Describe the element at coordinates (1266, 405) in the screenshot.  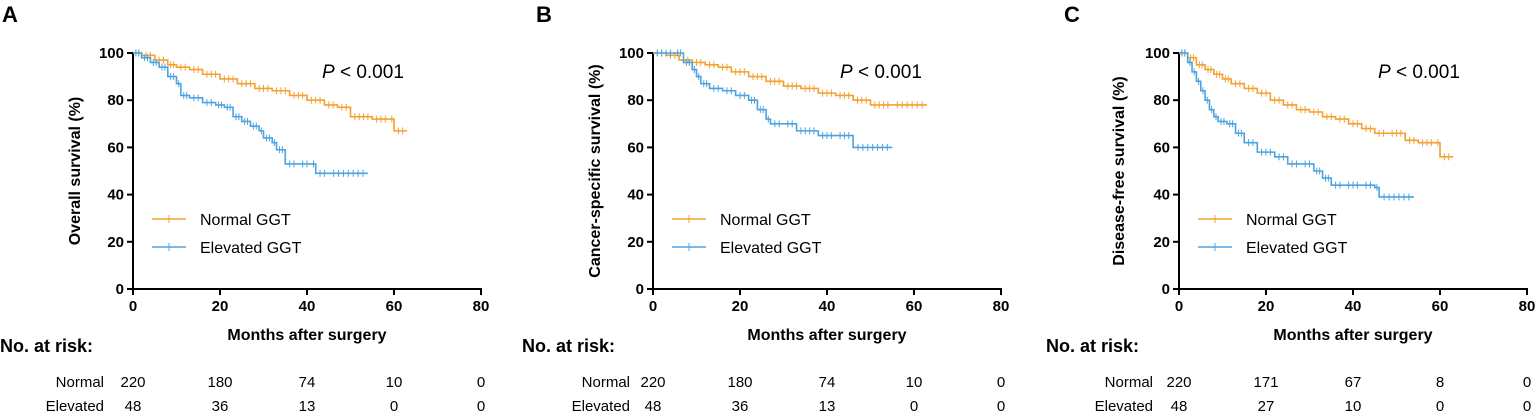
I see `risk-value: 27` at that location.